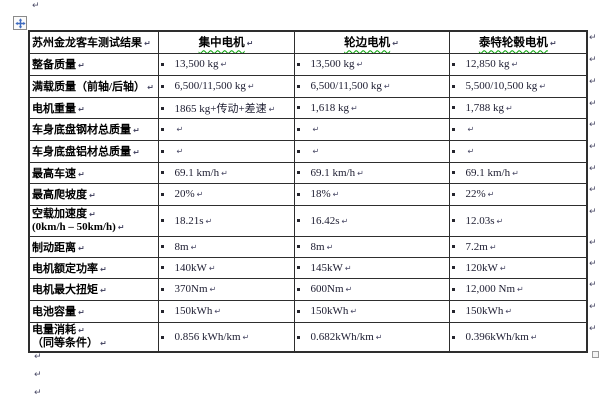 This screenshot has width=600, height=400. Describe the element at coordinates (93, 246) in the screenshot. I see `row-label: 制动距离 ↵` at that location.